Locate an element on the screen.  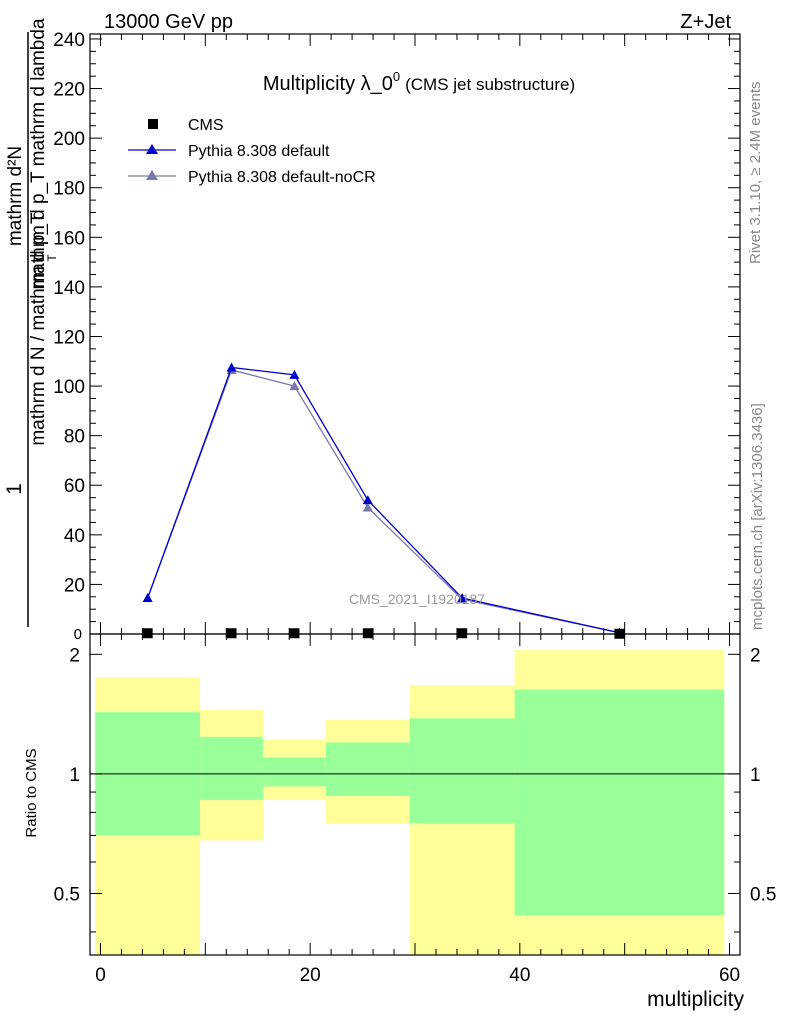
main-ytick-label-zero: 0 is located at coordinates (78, 634).